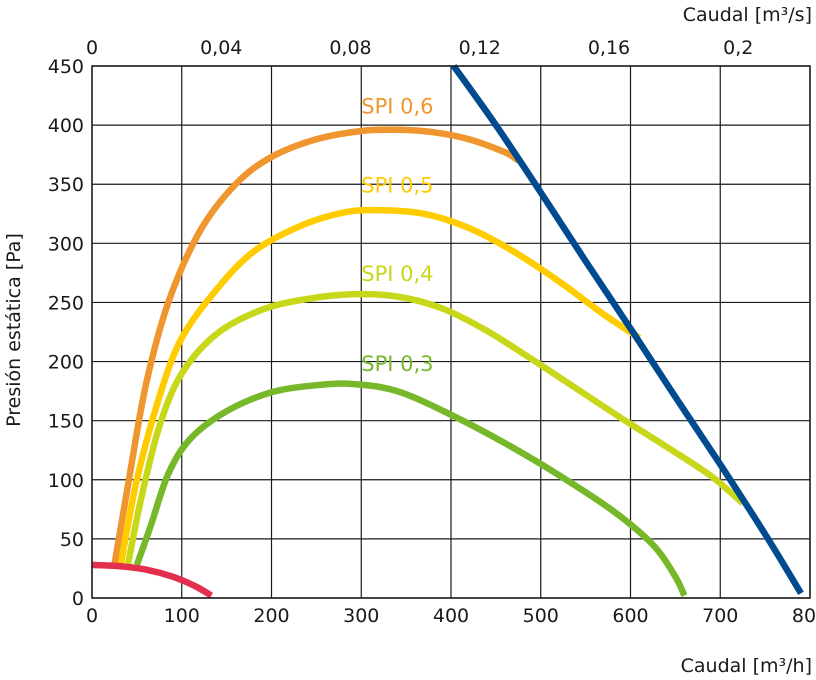 The image size is (816, 680). Describe the element at coordinates (738, 48) in the screenshot. I see `x2-tick-label: 0,2` at that location.